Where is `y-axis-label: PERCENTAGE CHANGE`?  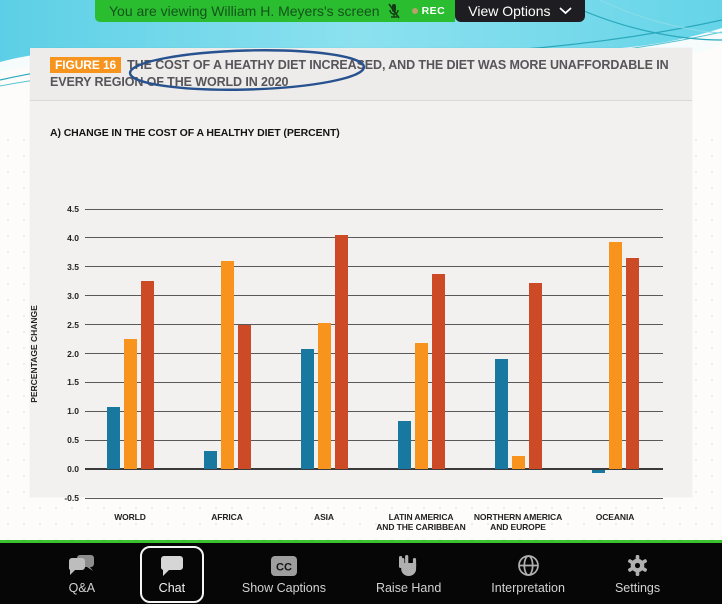
y-axis-label: PERCENTAGE CHANGE is located at coordinates (34, 353).